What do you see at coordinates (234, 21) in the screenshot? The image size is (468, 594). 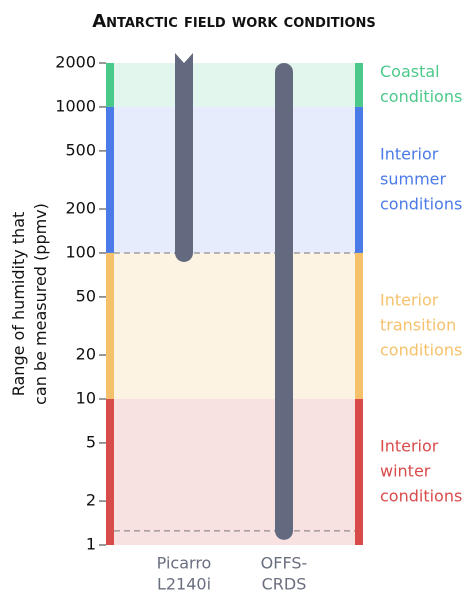 I see `chart-title: Antarctic field work conditions` at bounding box center [234, 21].